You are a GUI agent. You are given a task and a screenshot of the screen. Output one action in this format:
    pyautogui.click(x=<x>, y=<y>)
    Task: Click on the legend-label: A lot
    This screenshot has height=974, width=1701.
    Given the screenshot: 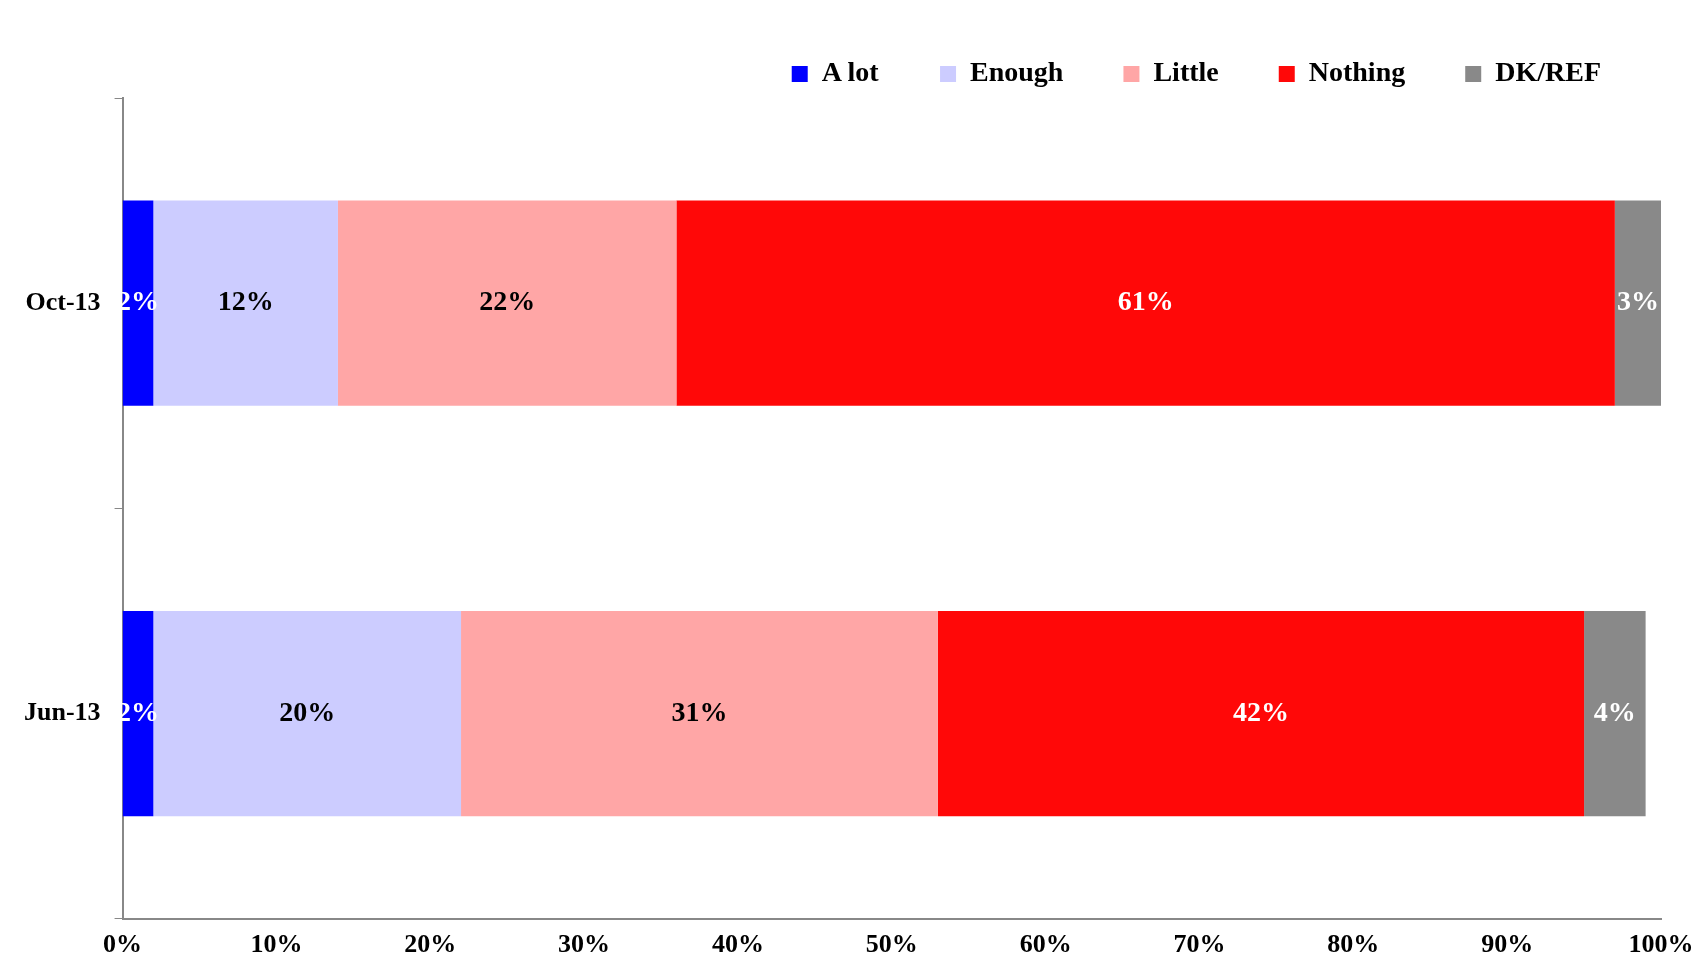 What is the action you would take?
    pyautogui.click(x=850, y=72)
    